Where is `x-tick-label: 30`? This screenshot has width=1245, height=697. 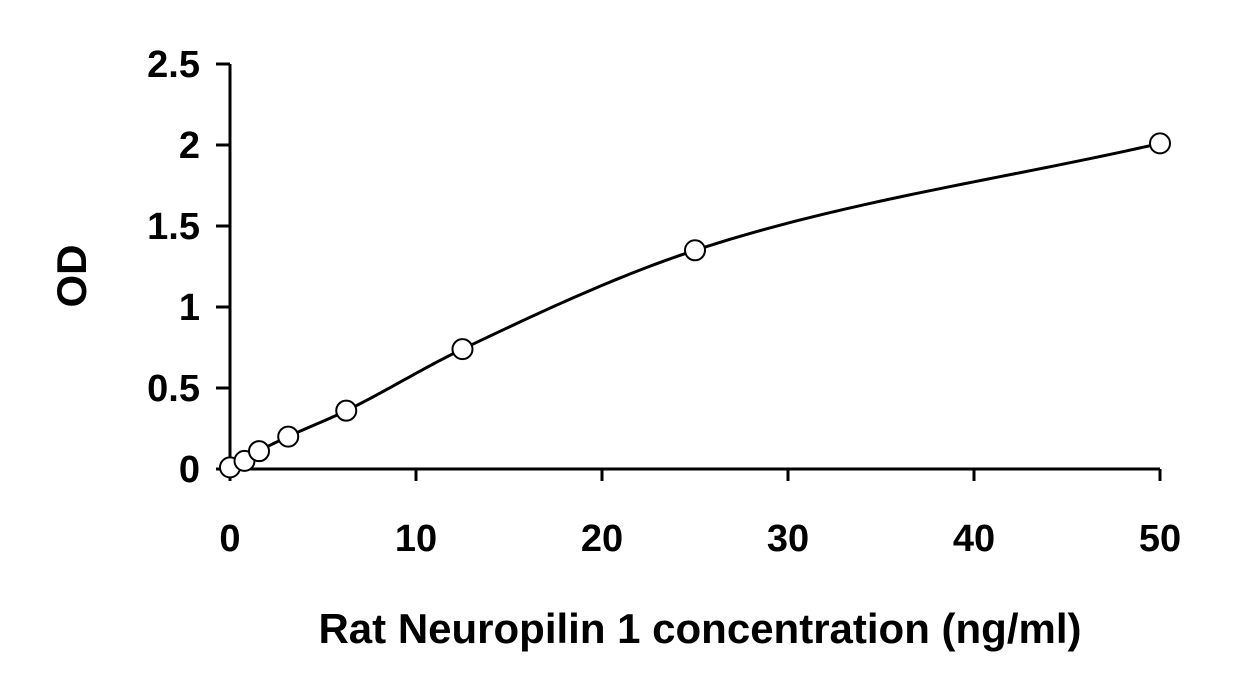
x-tick-label: 30 is located at coordinates (788, 539).